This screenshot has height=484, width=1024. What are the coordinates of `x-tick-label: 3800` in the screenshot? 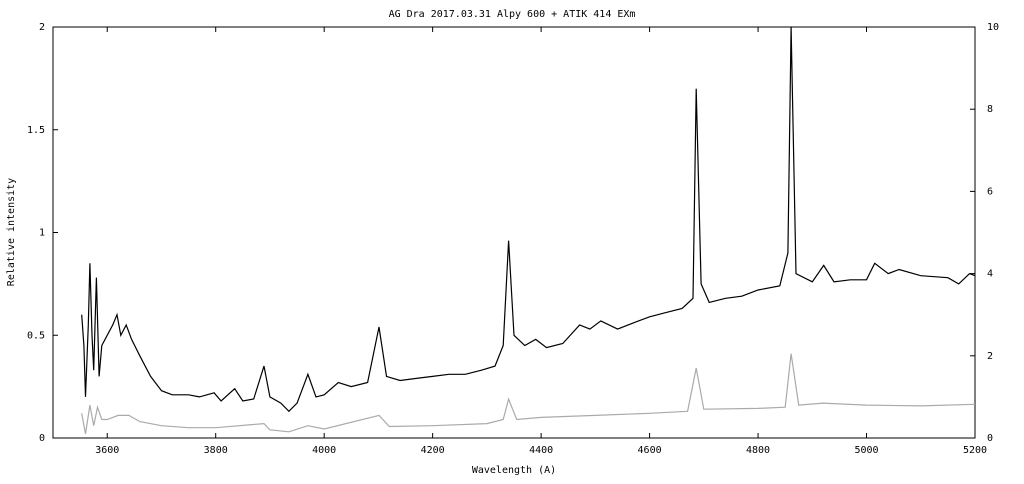 It's located at (216, 450).